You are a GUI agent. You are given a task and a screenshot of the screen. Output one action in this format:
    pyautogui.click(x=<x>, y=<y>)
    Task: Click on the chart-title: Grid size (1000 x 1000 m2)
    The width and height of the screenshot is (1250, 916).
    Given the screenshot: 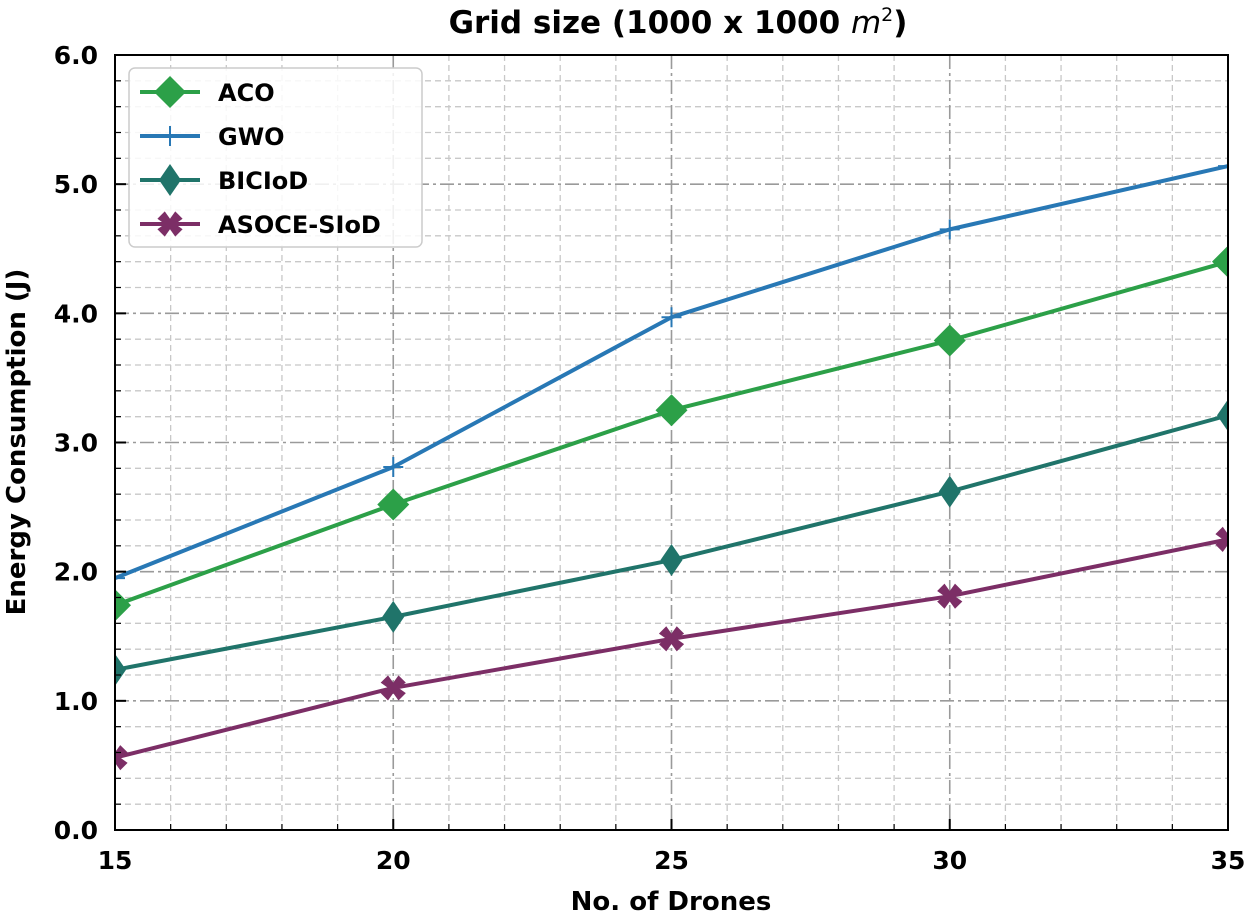 What is the action you would take?
    pyautogui.click(x=678, y=22)
    